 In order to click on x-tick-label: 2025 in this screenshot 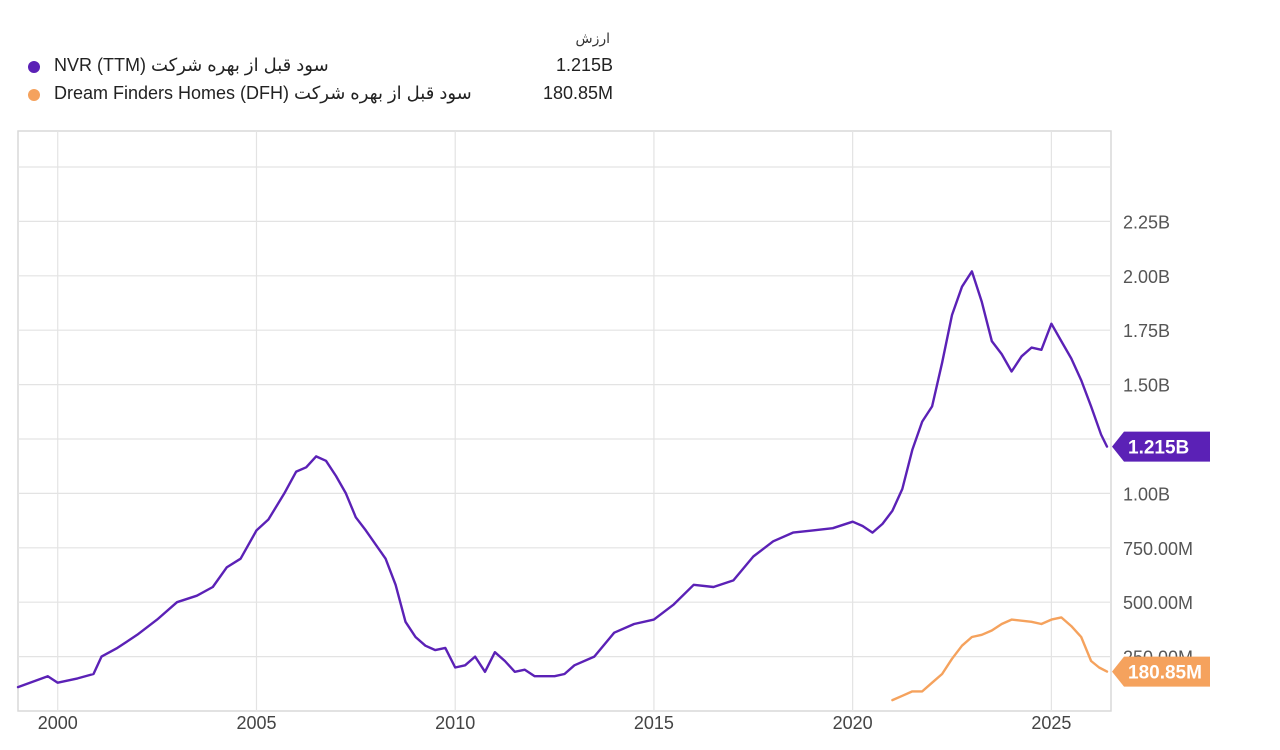, I will do `click(1051, 723)`.